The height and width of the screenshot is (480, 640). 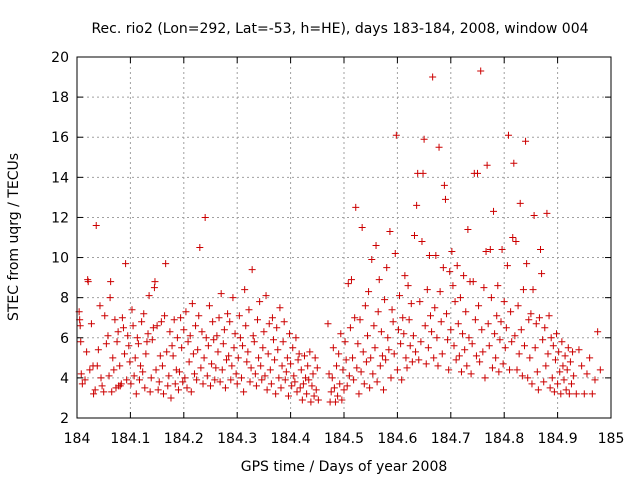 What do you see at coordinates (237, 439) in the screenshot?
I see `x-tick-label: 184.3` at bounding box center [237, 439].